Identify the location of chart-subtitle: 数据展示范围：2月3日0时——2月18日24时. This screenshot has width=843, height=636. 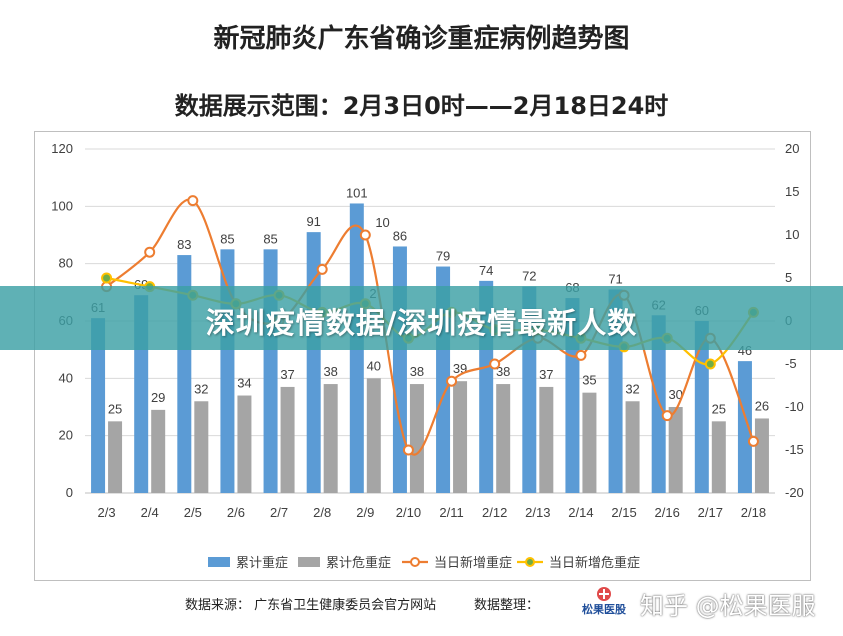
(421, 106).